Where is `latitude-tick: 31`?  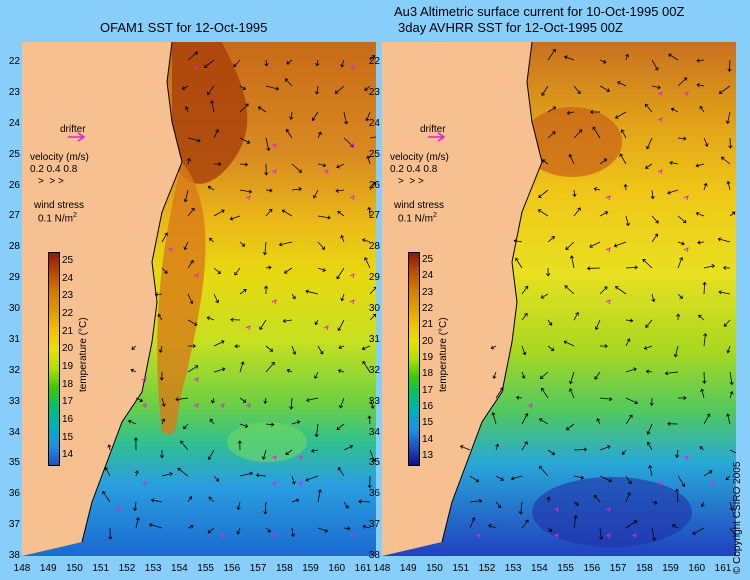
latitude-tick: 31 is located at coordinates (374, 339).